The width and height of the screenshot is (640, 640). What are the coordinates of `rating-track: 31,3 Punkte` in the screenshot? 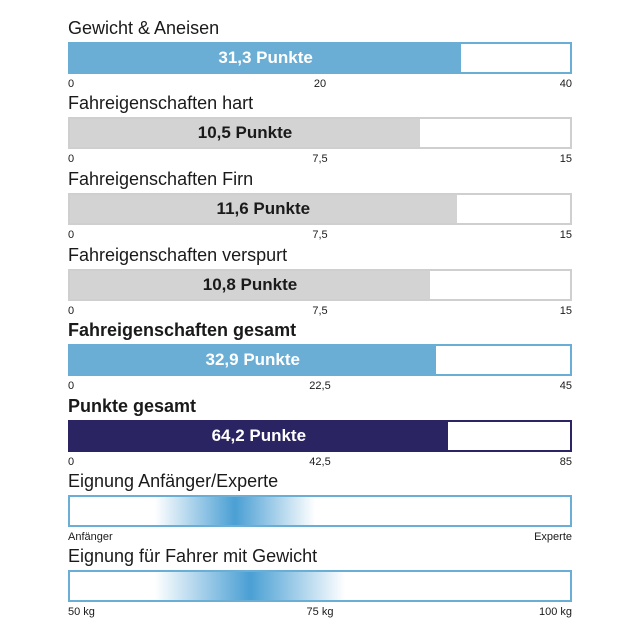 It's located at (320, 58).